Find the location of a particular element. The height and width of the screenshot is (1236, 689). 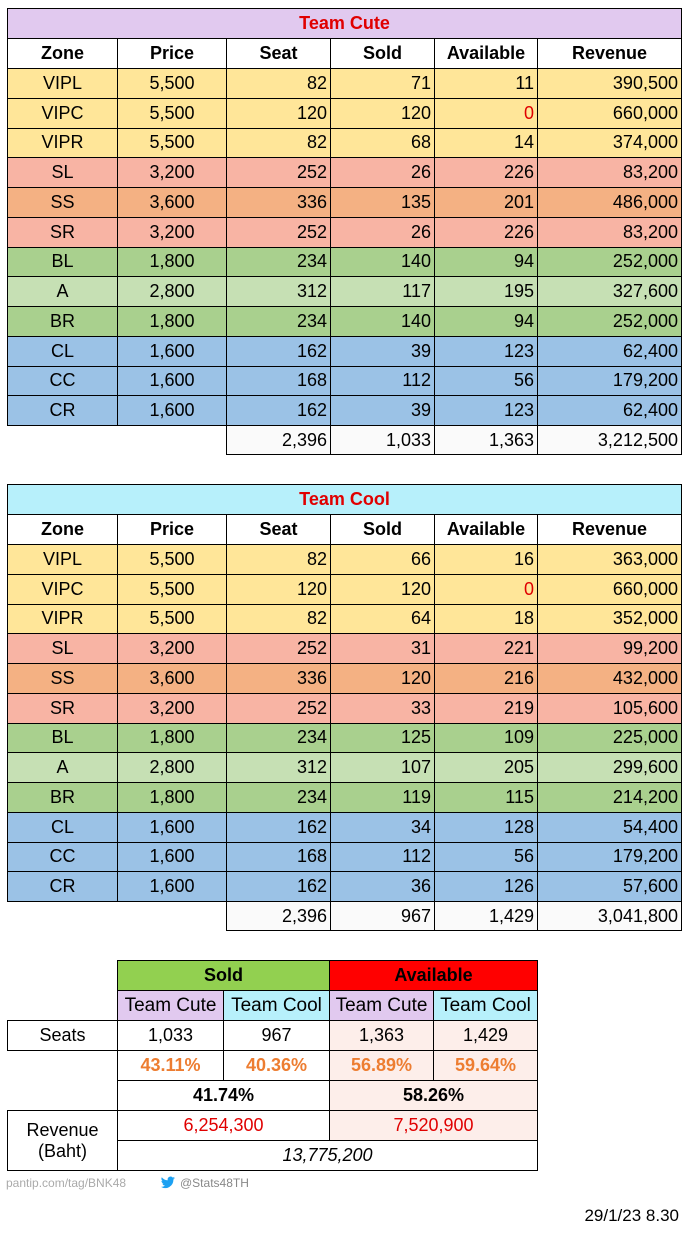

source: pantip.com/tag/BNK48 is located at coordinates (66, 1183).